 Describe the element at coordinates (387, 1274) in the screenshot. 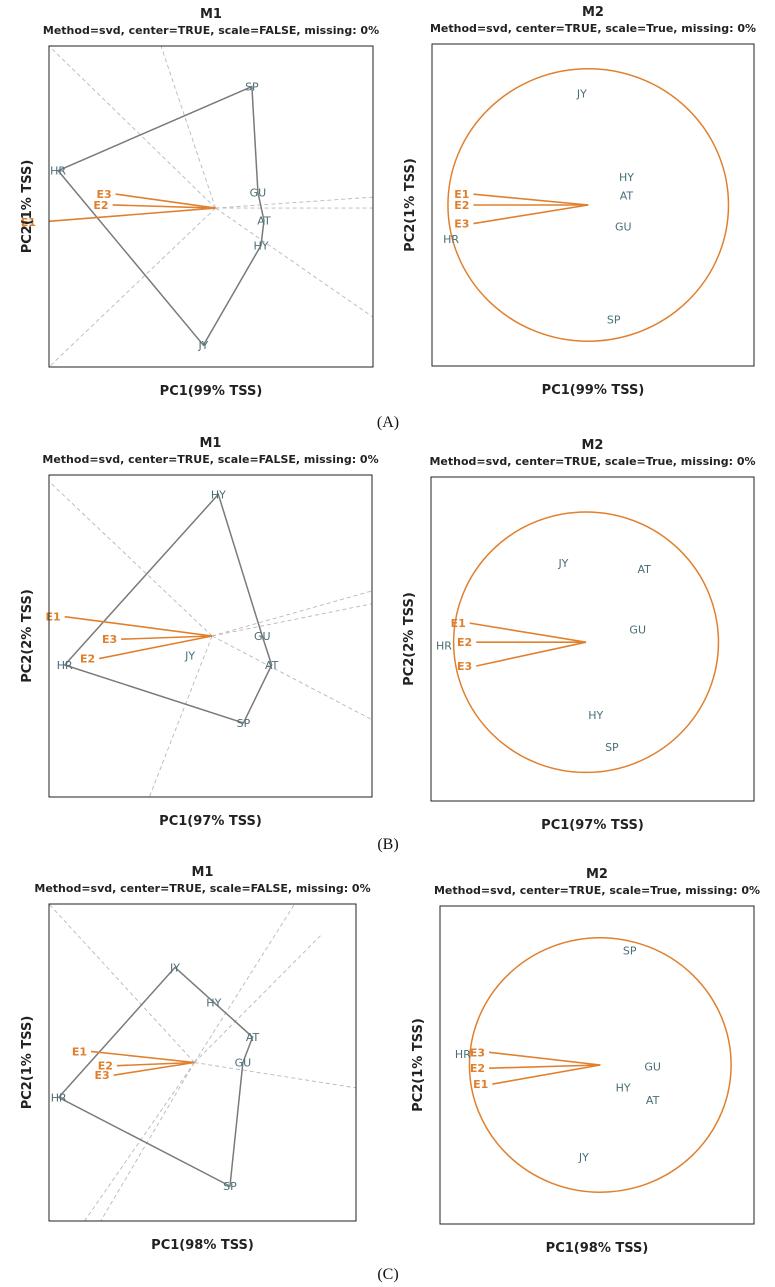

I see `panel-label: (C)` at that location.